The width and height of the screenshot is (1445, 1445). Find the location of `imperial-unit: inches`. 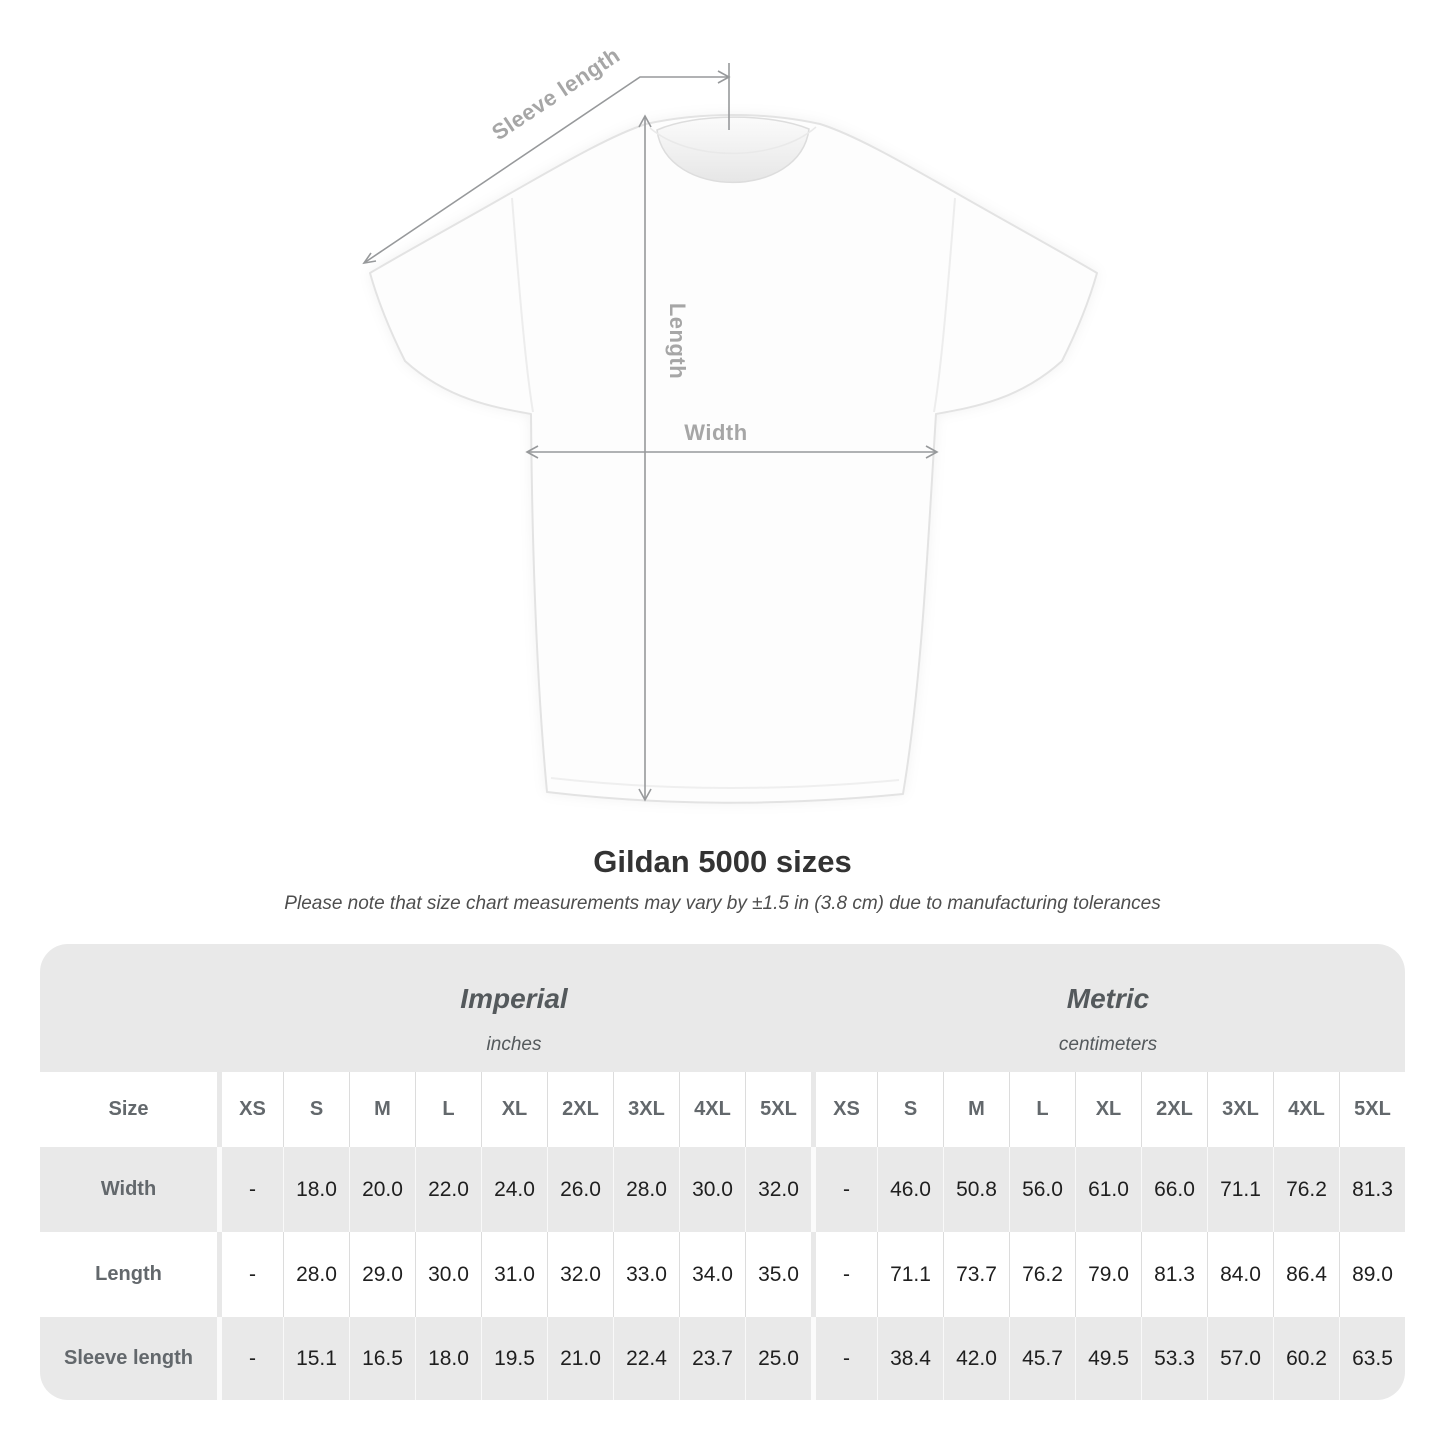

imperial-unit: inches is located at coordinates (514, 1044).